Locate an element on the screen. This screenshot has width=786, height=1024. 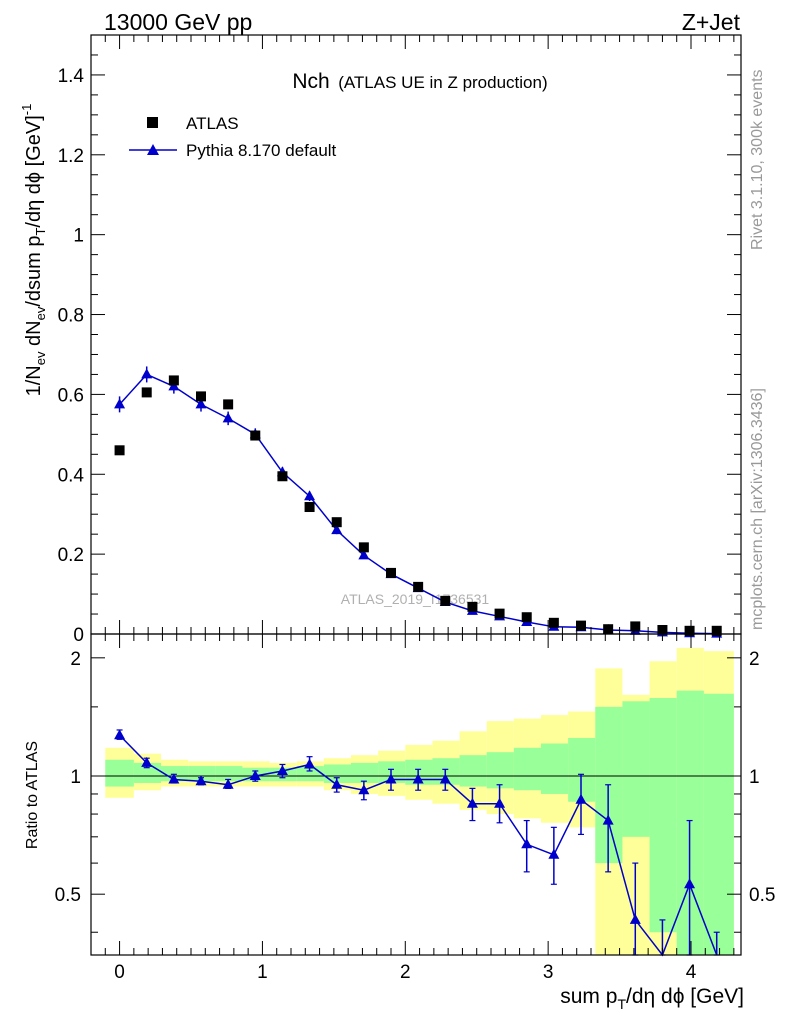
upper-ytick-label: 0 is located at coordinates (78, 635).